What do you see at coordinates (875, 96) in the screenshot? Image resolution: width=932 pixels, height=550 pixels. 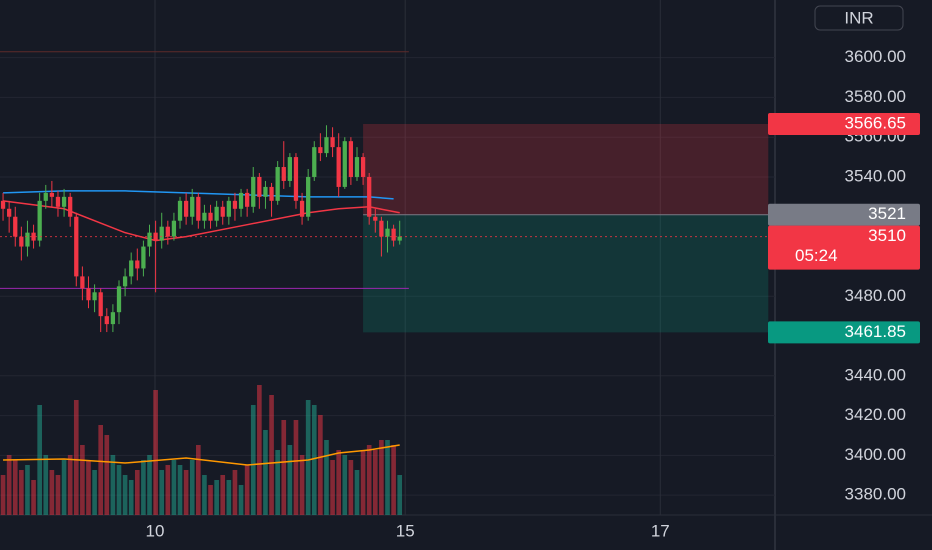 I see `y-tick-label: 3580.00` at bounding box center [875, 96].